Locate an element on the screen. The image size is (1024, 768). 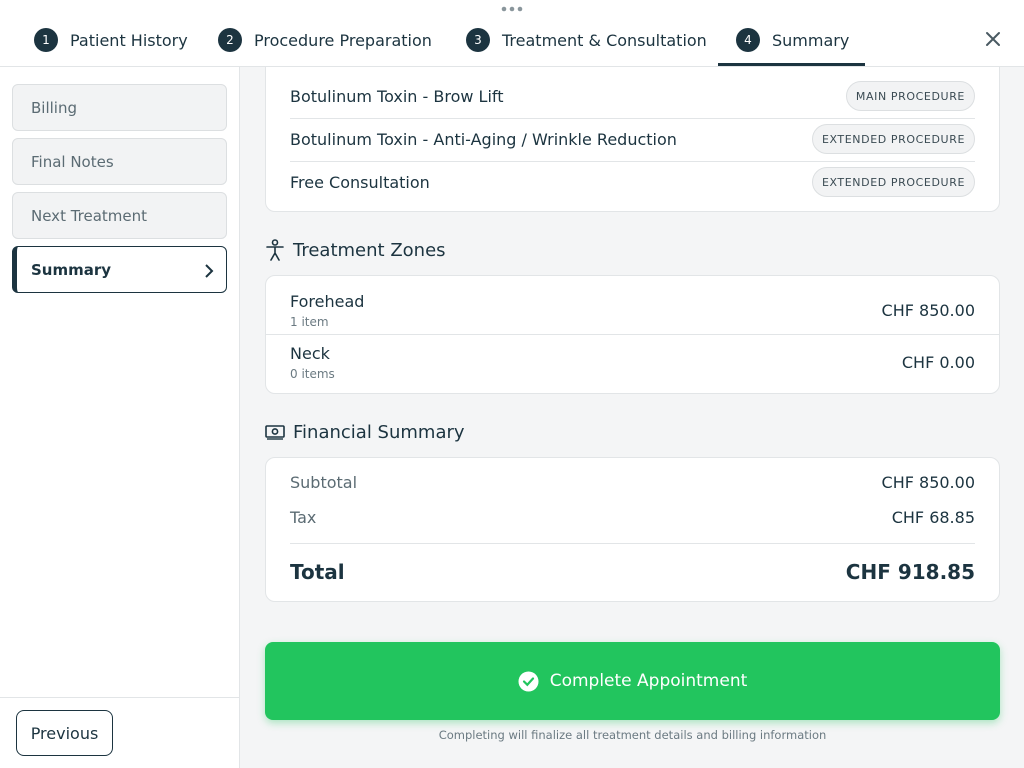
financial-amount: CHF 850.00 is located at coordinates (928, 482).